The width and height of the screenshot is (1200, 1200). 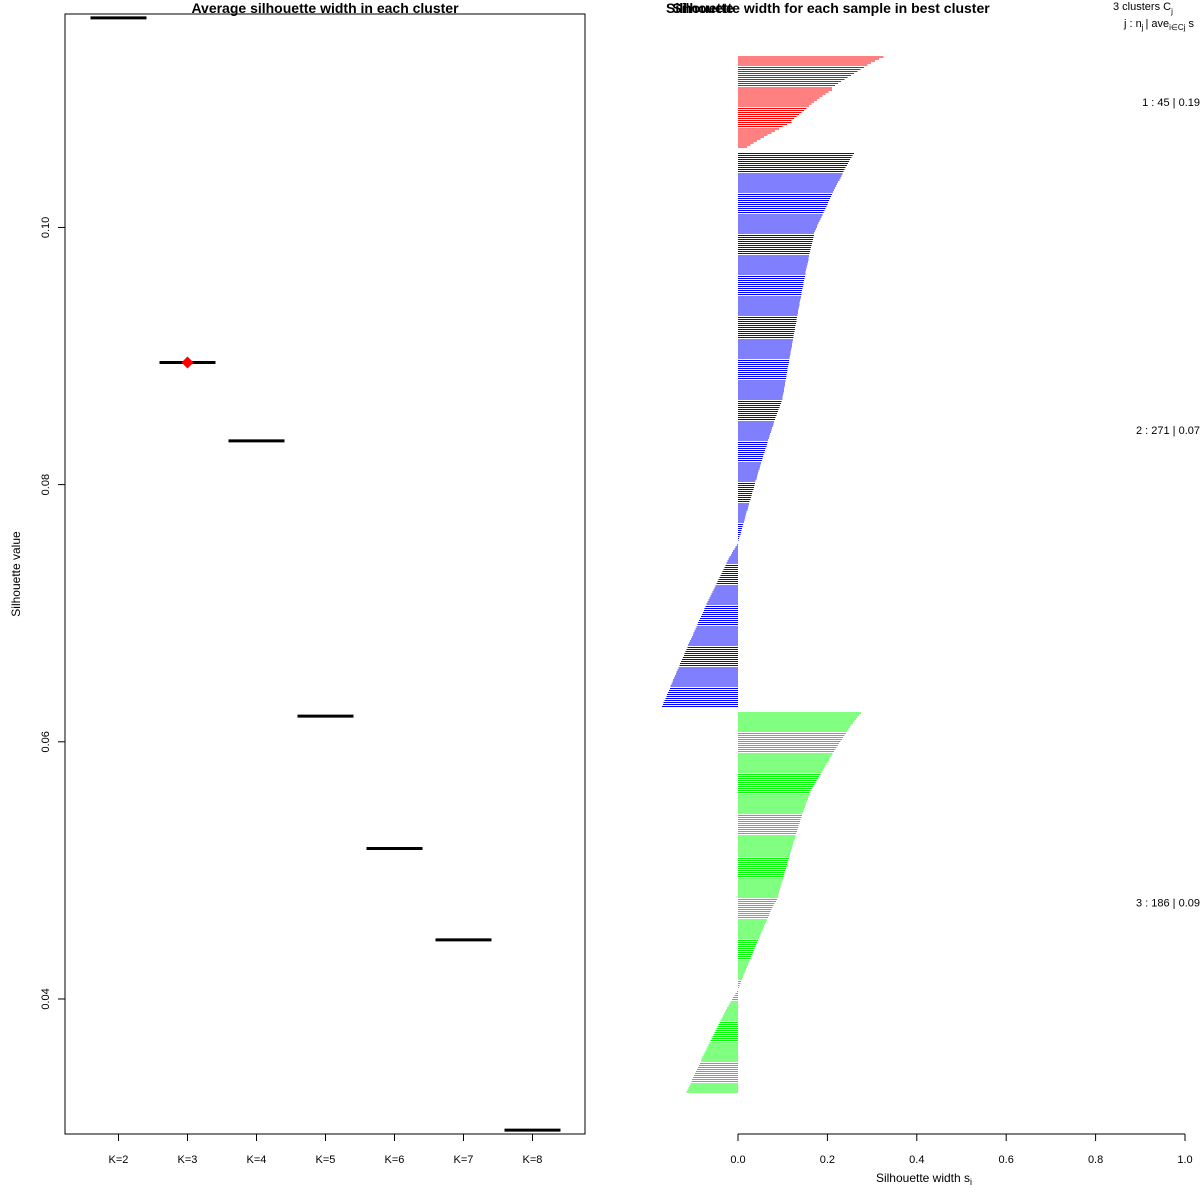 I want to click on left-x-tick-label: K=6, so click(x=395, y=1160).